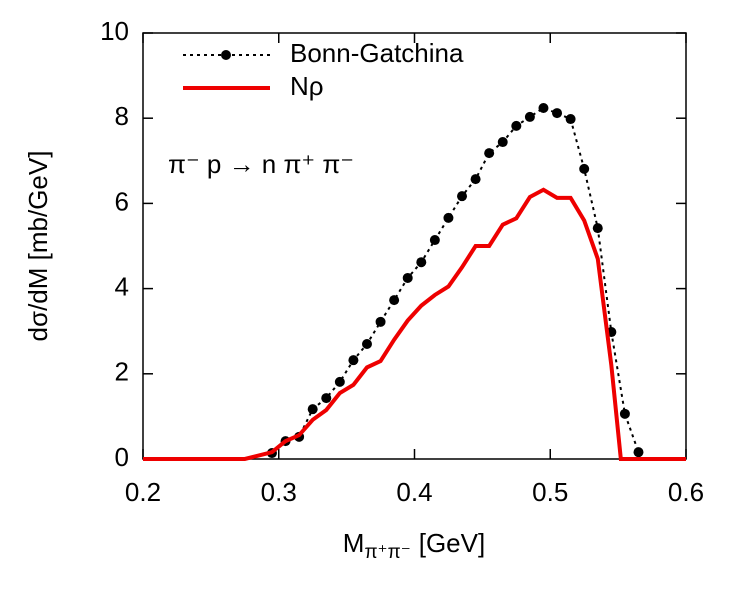  I want to click on y-tick-label: 4, so click(122, 286).